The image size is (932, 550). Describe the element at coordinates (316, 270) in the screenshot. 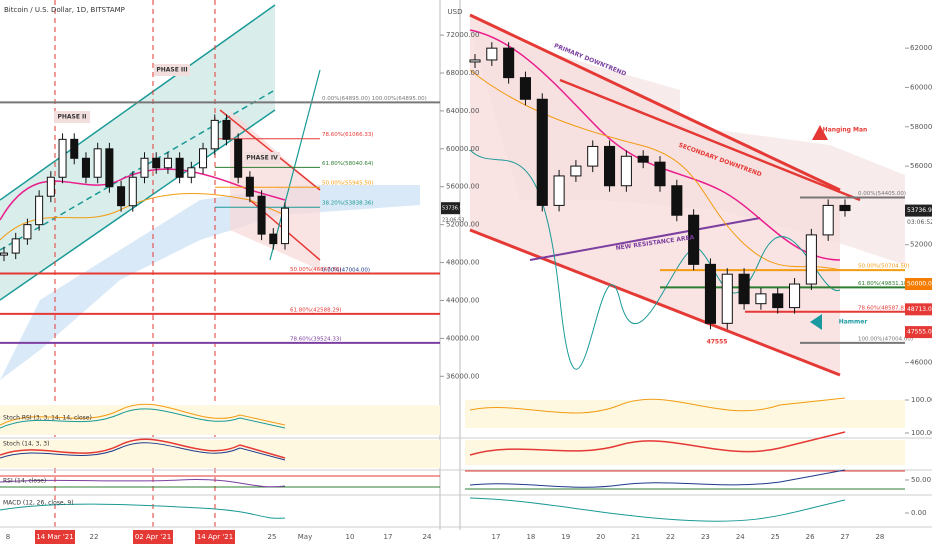

I see `fib-label: 50.00%(46847.50)` at that location.